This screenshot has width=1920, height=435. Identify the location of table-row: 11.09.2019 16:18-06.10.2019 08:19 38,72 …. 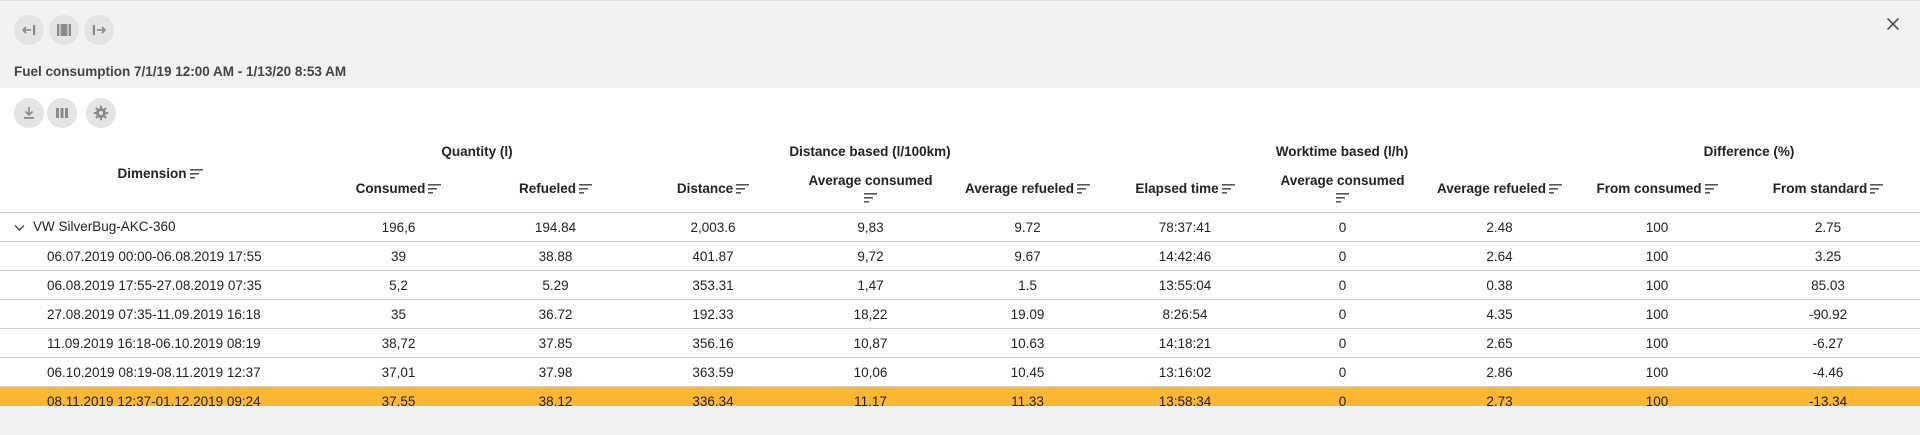
(960, 343).